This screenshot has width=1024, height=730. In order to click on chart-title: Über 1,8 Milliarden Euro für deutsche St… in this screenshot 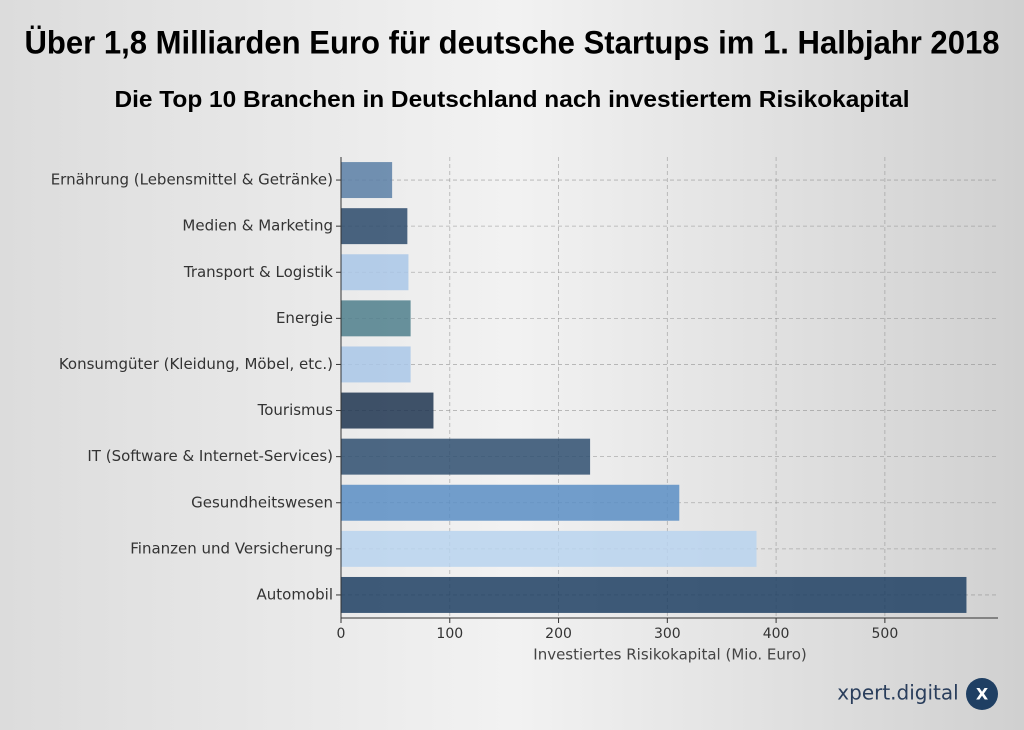, I will do `click(512, 42)`.